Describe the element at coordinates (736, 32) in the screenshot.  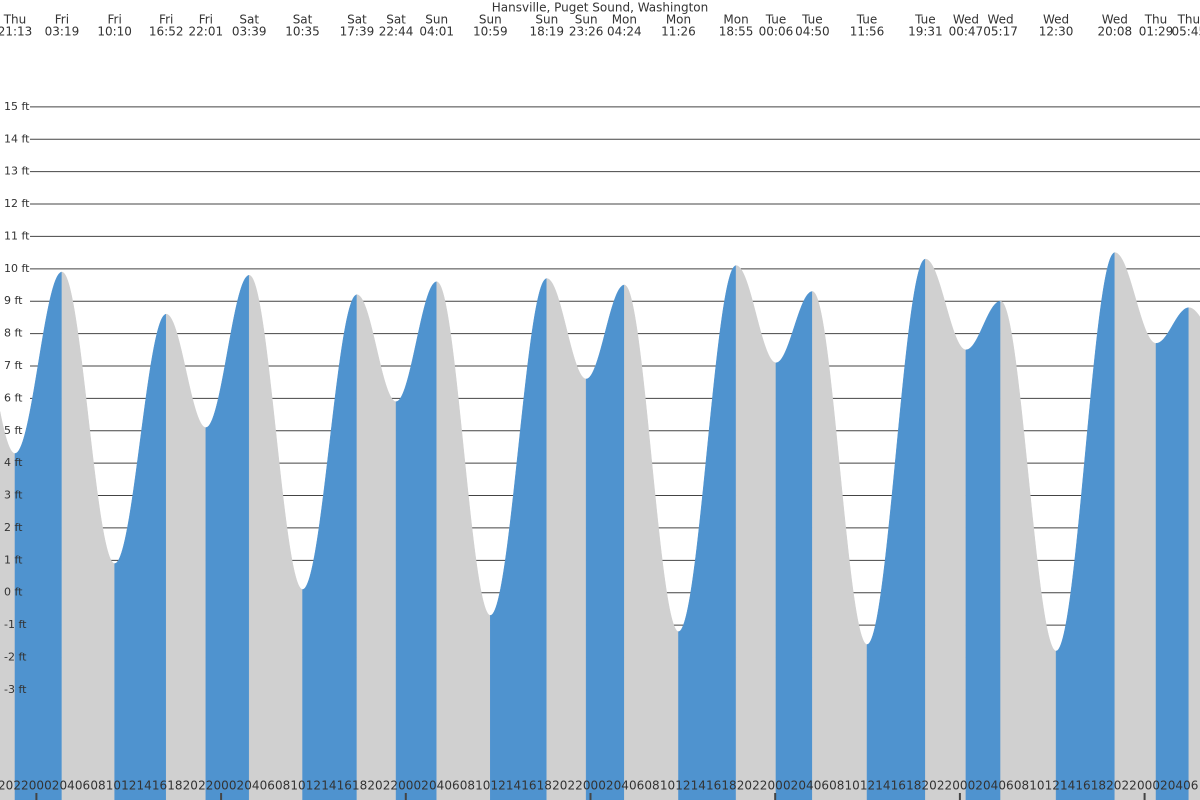
I see `extreme-time: 18:55` at that location.